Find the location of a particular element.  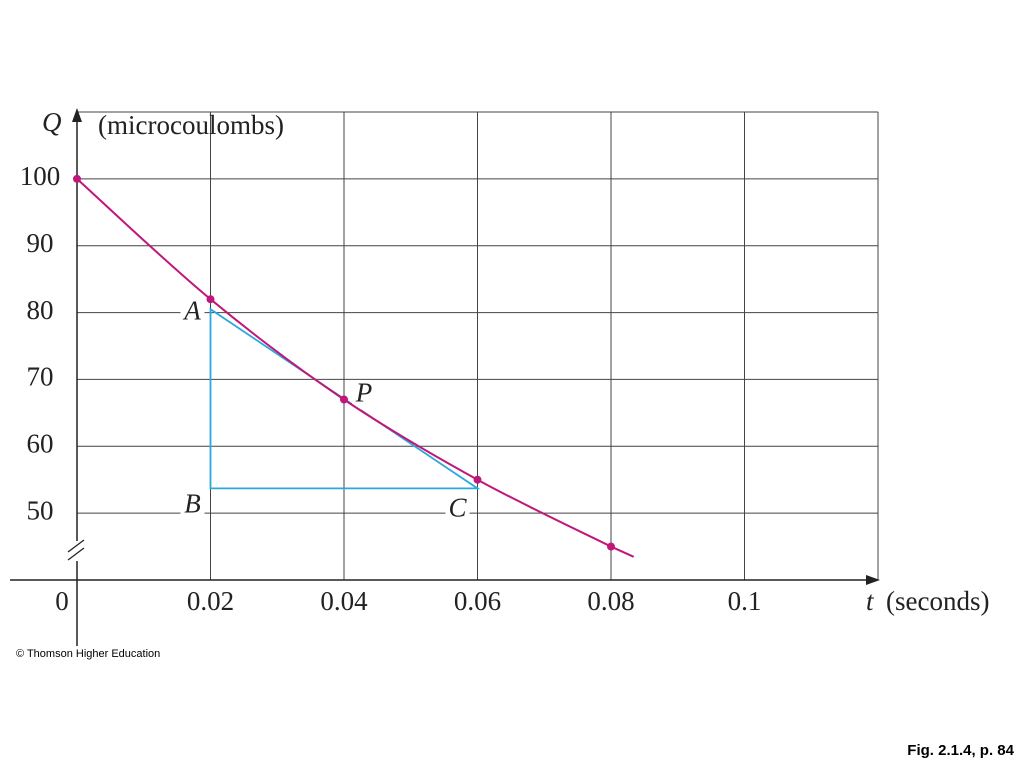

x-tick-label: 0 is located at coordinates (62, 601).